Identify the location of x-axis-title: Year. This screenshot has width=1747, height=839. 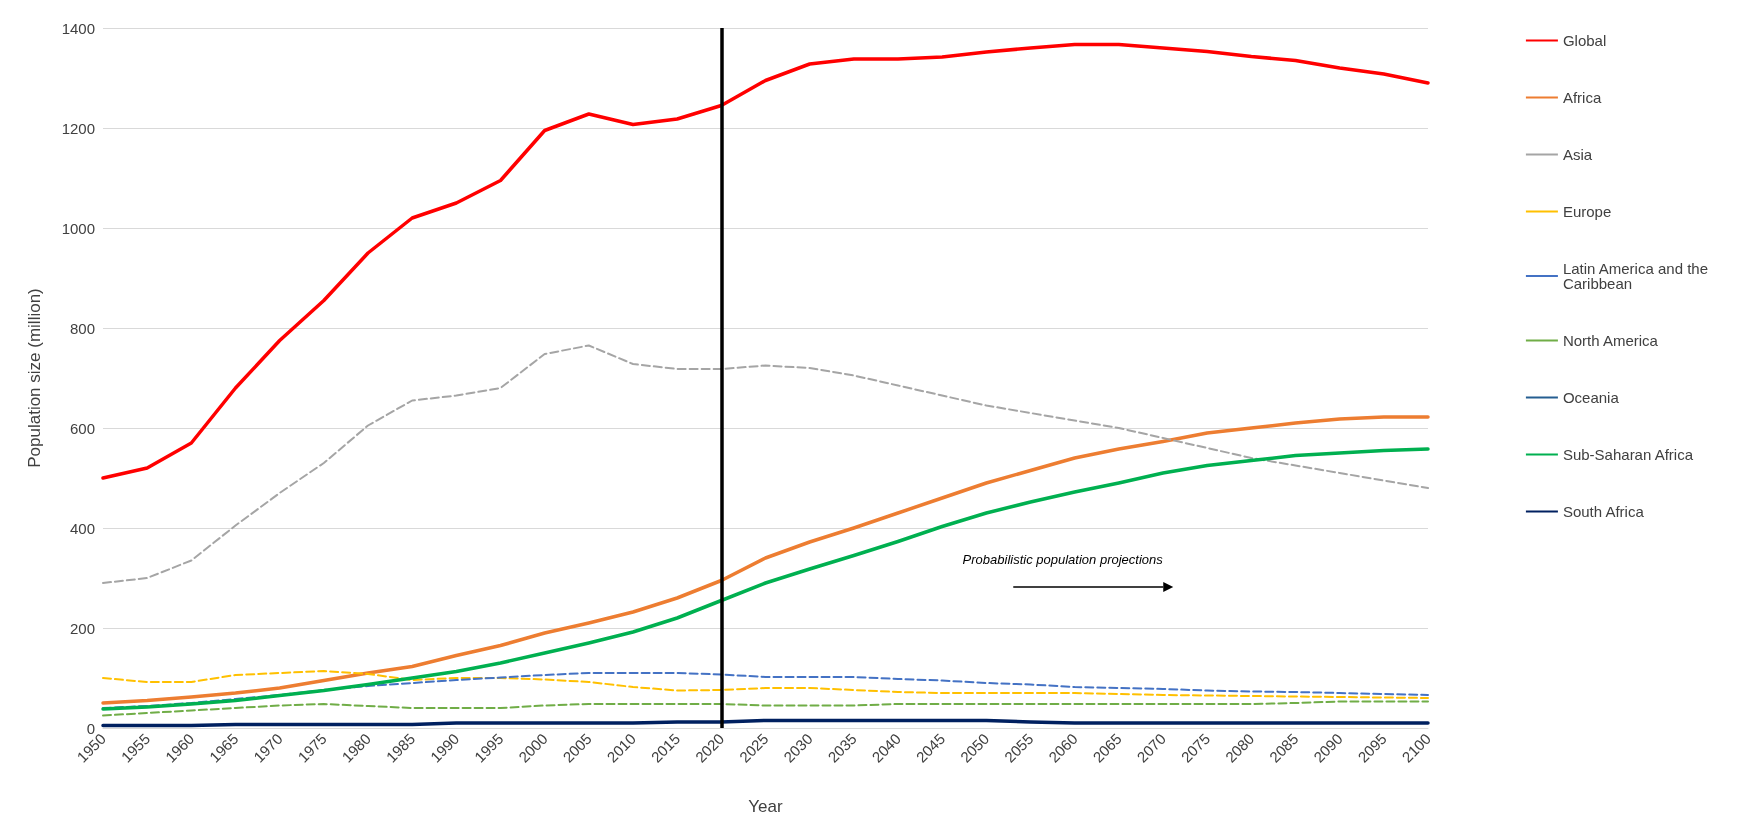
(766, 806).